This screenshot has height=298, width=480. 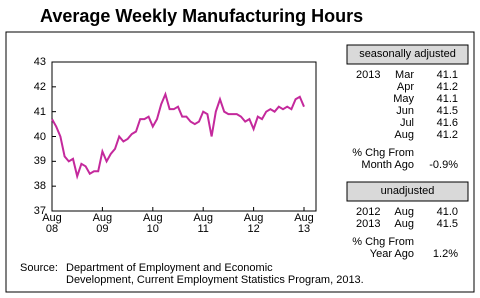 What do you see at coordinates (391, 254) in the screenshot?
I see `change-label: Year Ago` at bounding box center [391, 254].